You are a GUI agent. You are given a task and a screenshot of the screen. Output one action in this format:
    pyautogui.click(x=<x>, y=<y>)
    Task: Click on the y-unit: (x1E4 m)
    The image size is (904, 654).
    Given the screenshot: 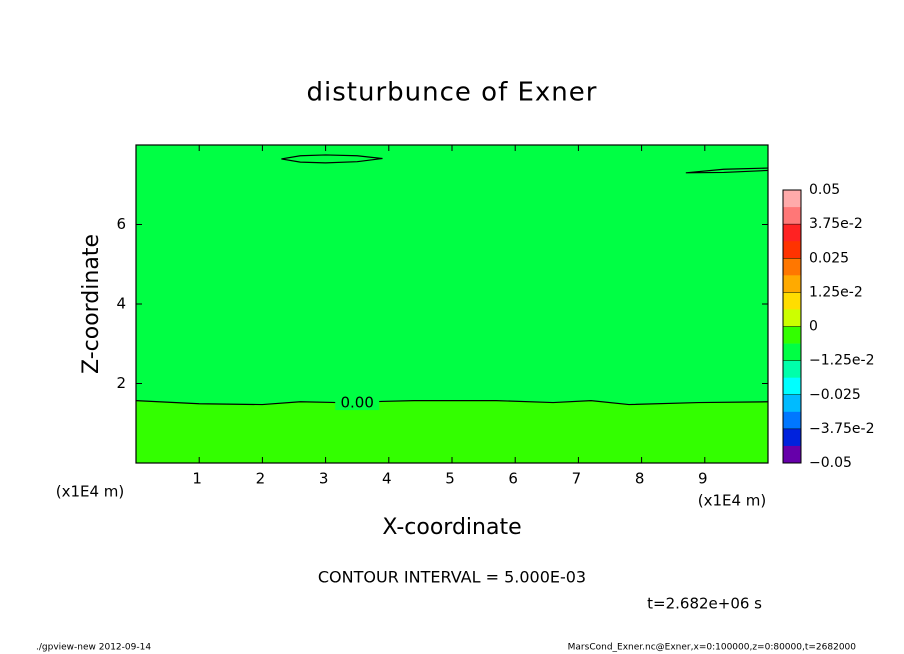 What is the action you would take?
    pyautogui.click(x=90, y=492)
    